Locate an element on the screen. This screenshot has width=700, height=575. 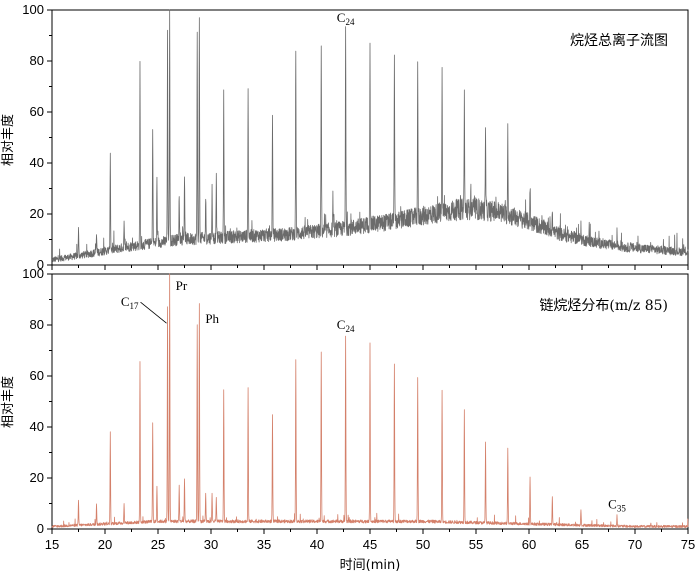
mz85-x-tick-label: 65 is located at coordinates (582, 544).